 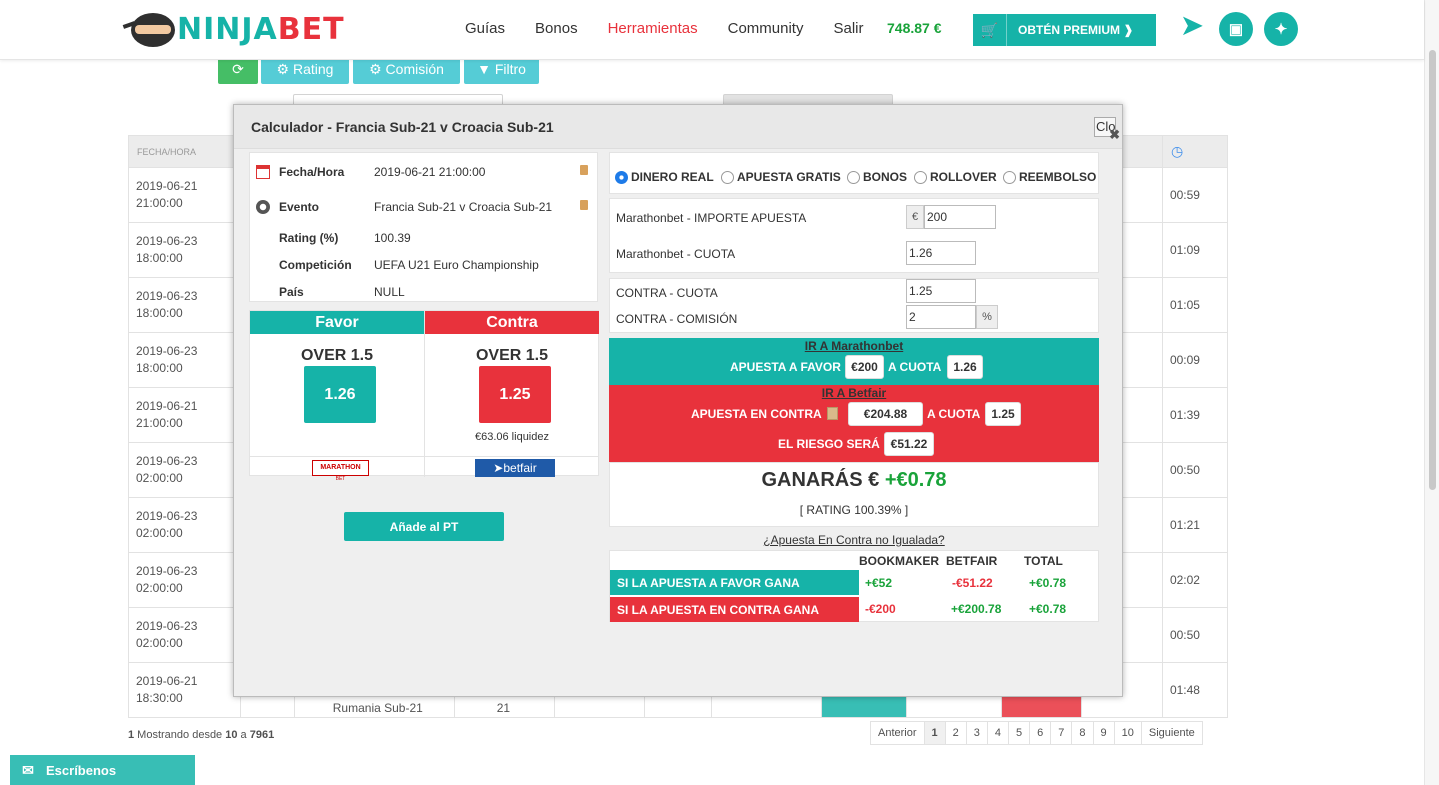 I want to click on nav-community: Community, so click(x=765, y=28).